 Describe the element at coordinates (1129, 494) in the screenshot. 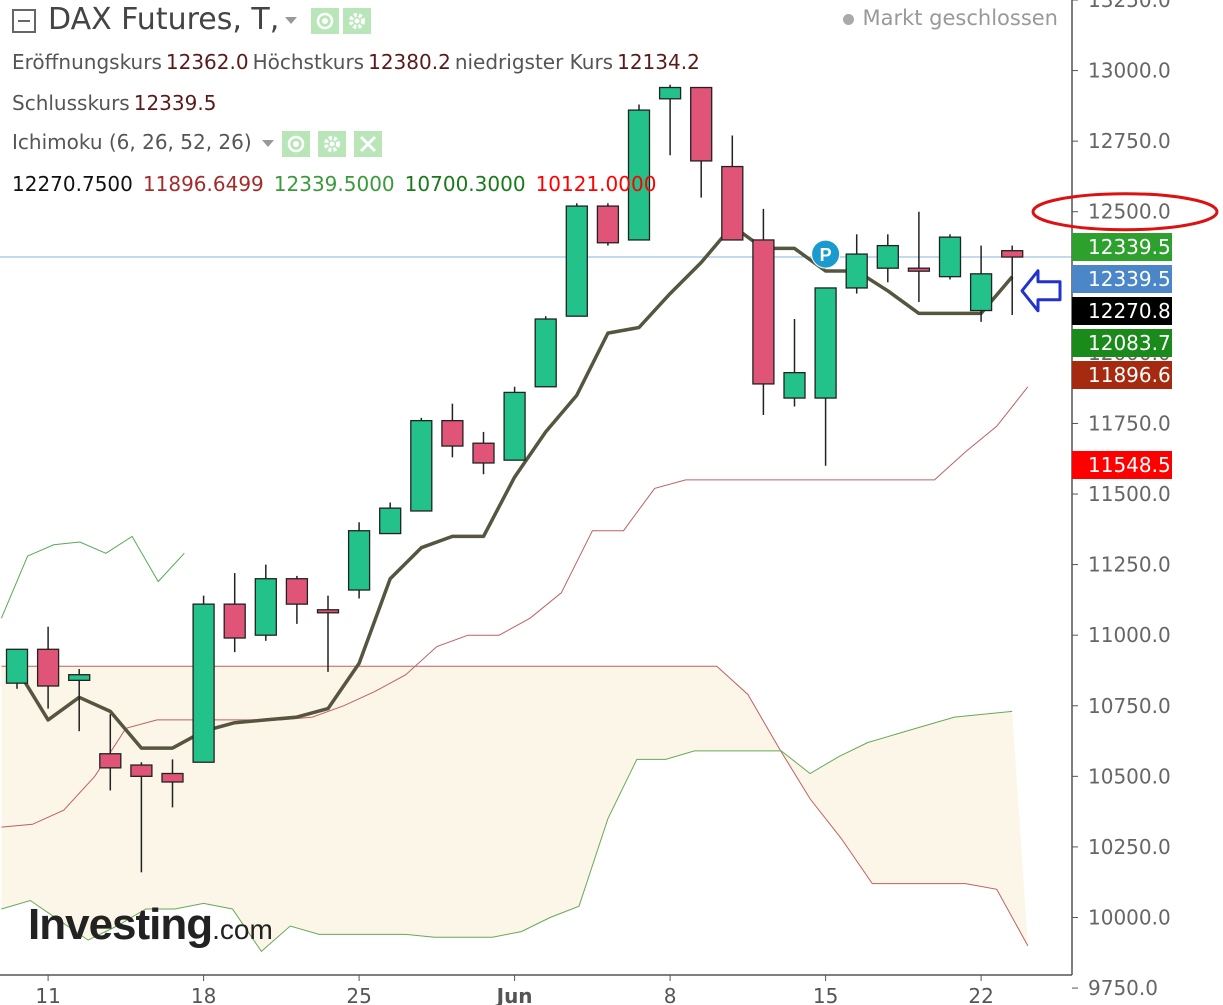

I see `price-tick-label: 11500.0` at that location.